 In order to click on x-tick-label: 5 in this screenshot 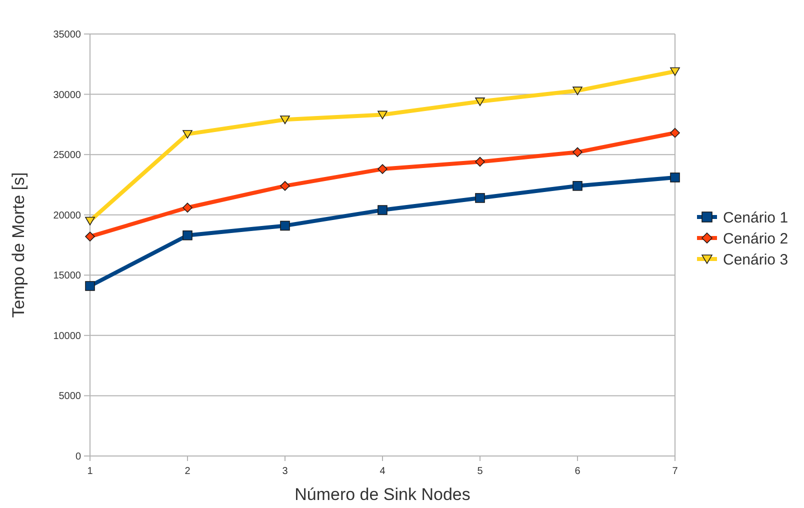, I will do `click(480, 471)`.